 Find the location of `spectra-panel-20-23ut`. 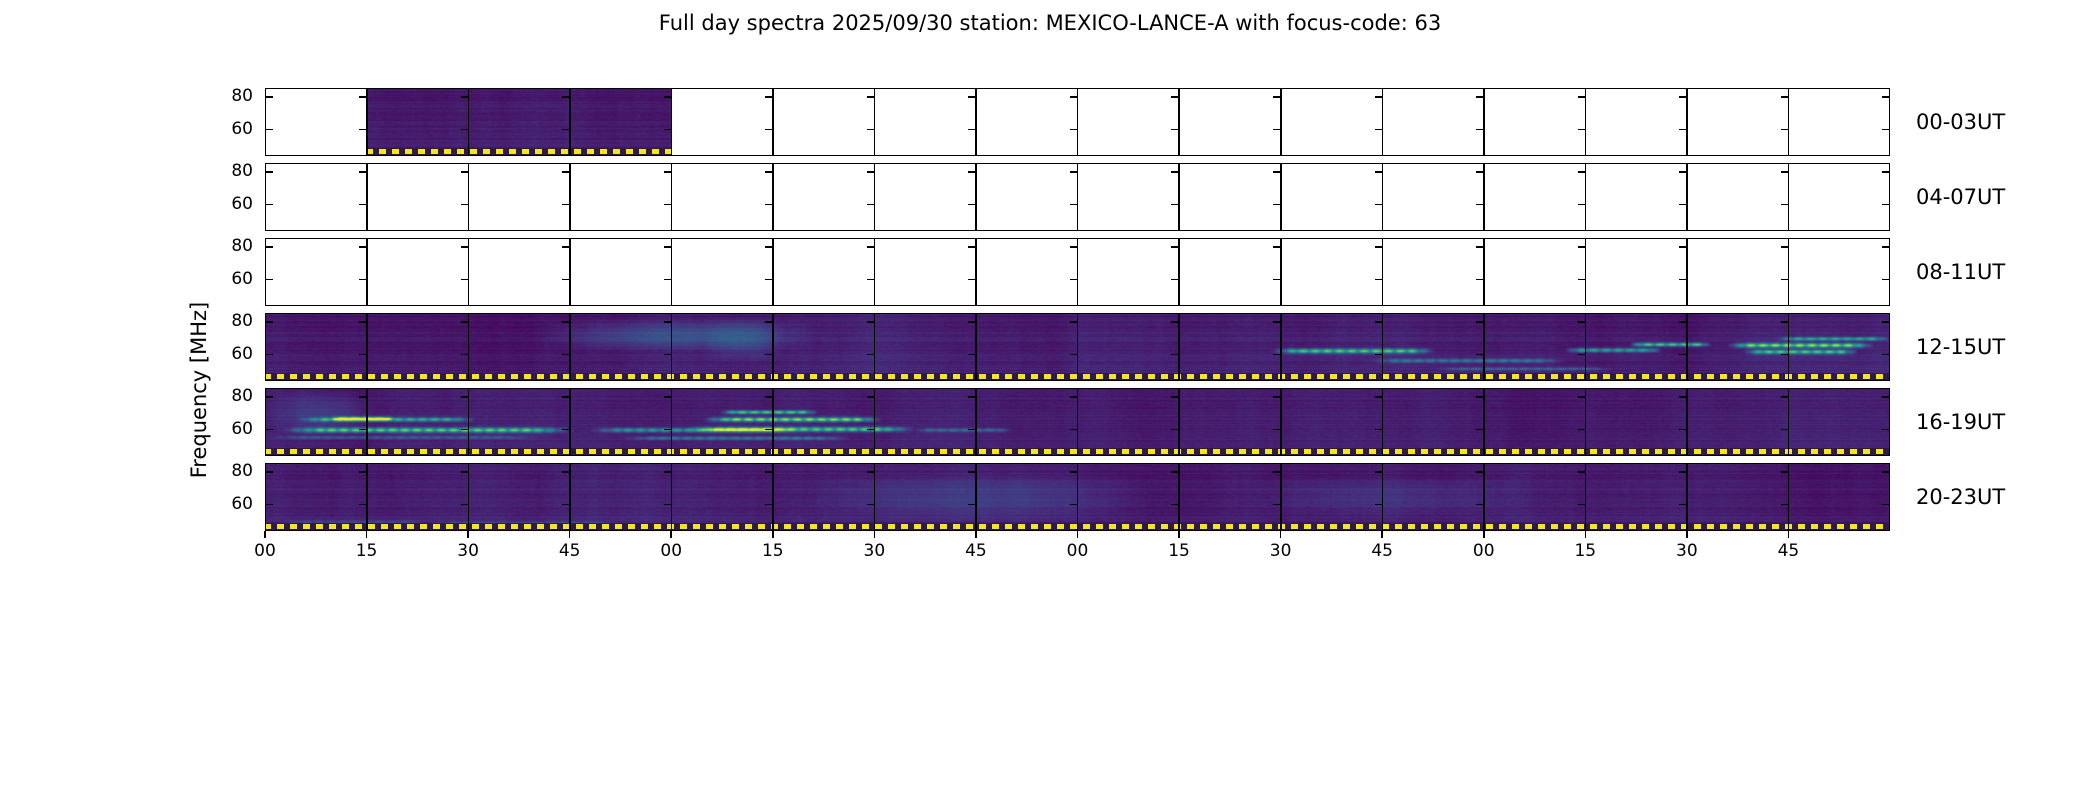

spectra-panel-20-23ut is located at coordinates (1077, 497).